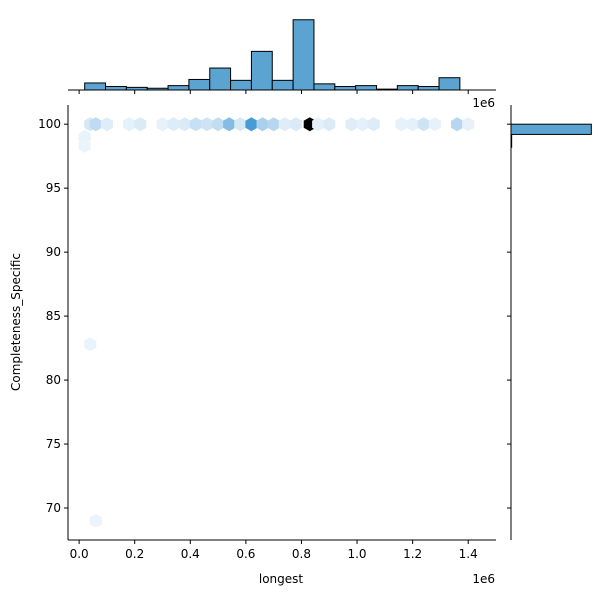  I want to click on x-tick-label: 0.4, so click(190, 554).